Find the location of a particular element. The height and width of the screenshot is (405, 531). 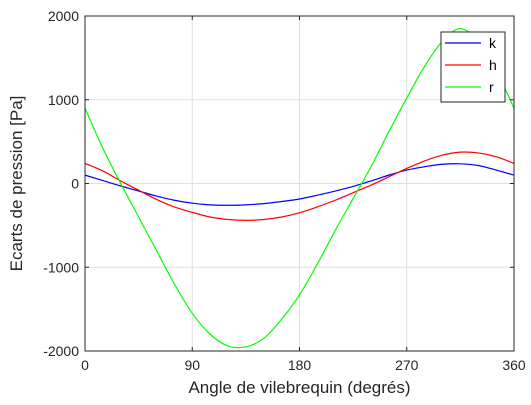

x-tick-label: 90 is located at coordinates (192, 365).